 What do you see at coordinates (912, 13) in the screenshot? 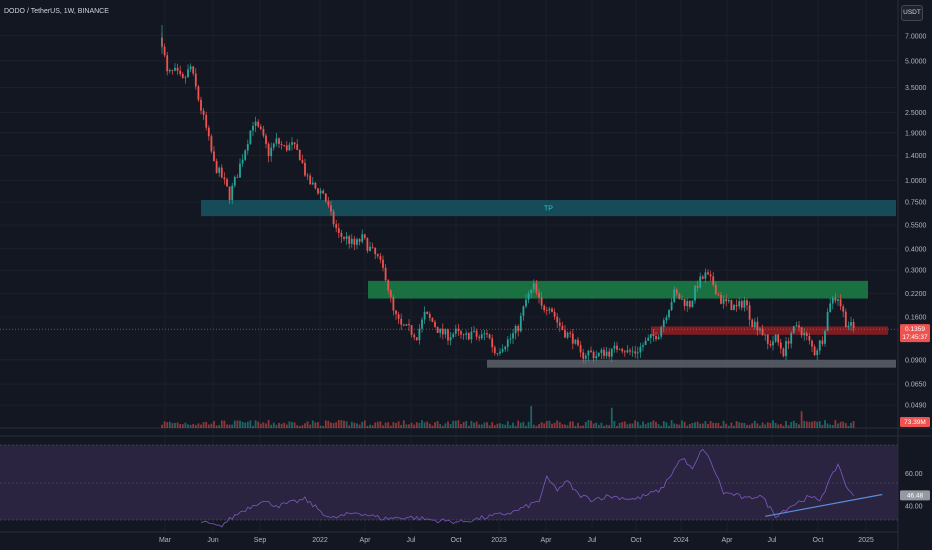
I see `currency-button: USDT` at bounding box center [912, 13].